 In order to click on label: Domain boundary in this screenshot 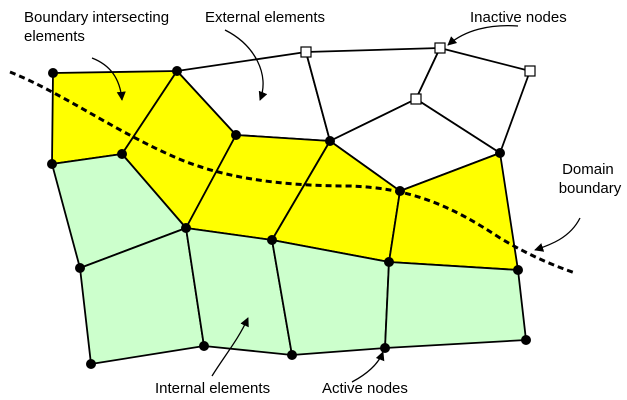, I will do `click(590, 179)`.